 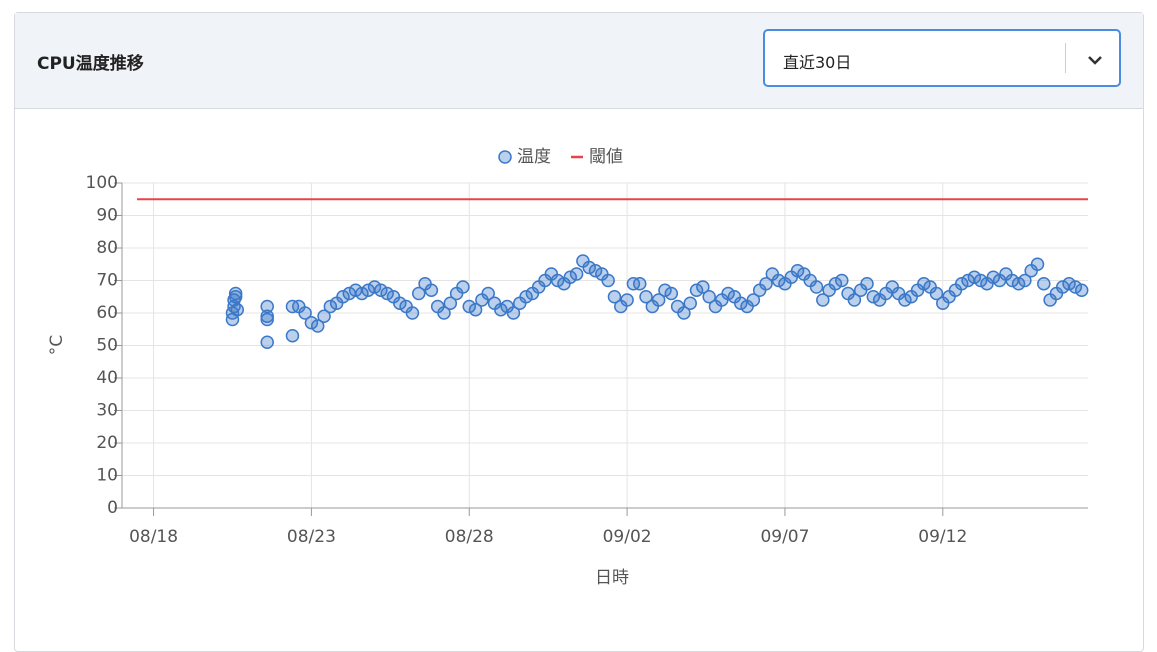 What do you see at coordinates (57, 345) in the screenshot?
I see `y-axis-label: °C` at bounding box center [57, 345].